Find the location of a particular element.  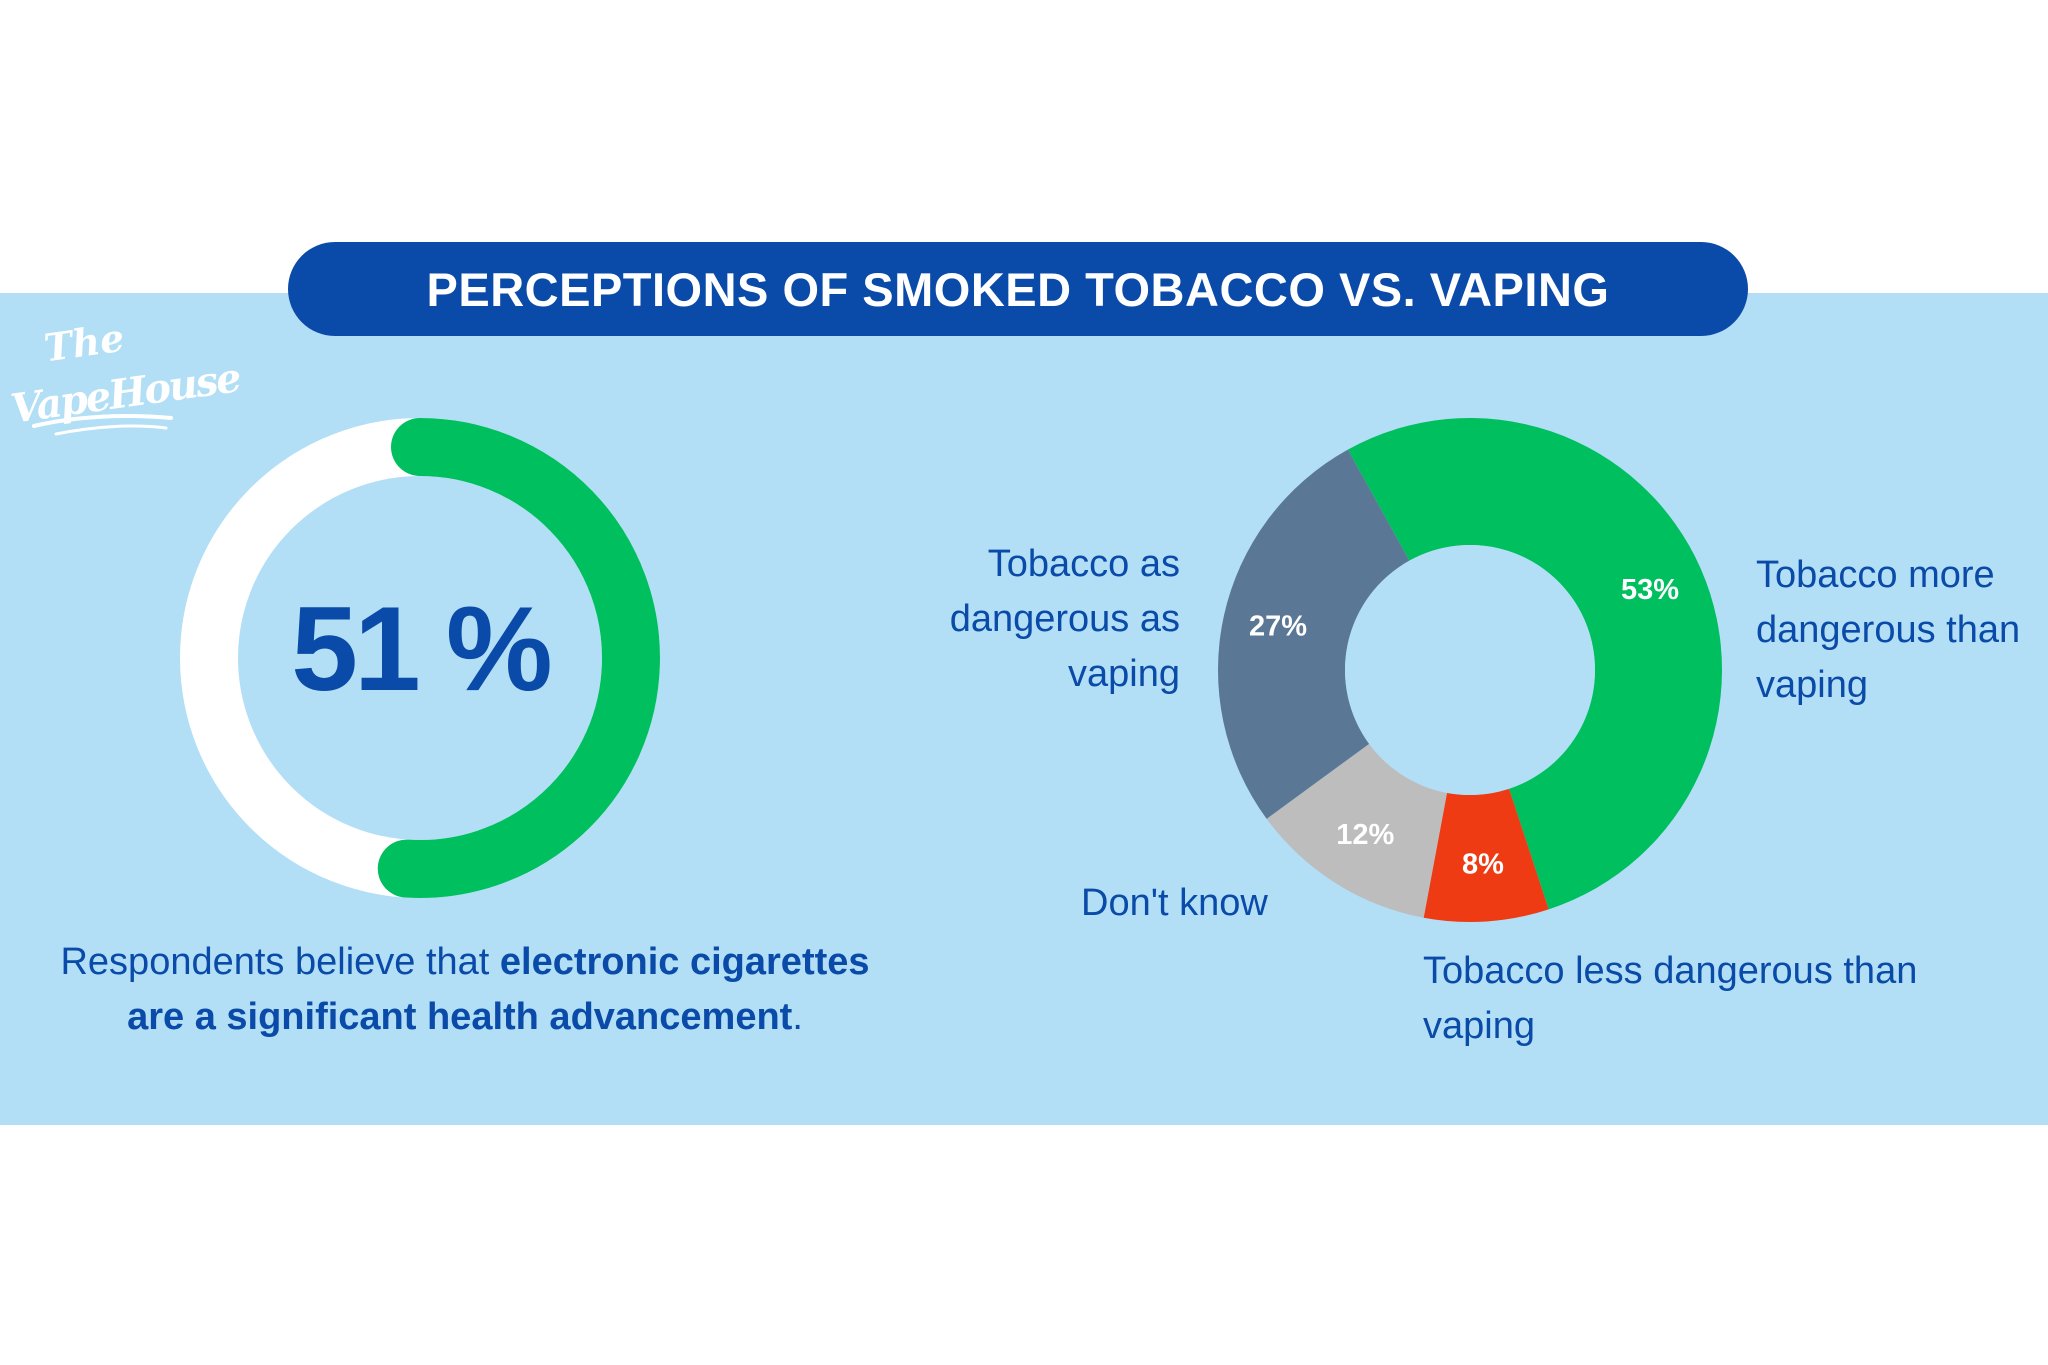

caption-bold-2: are a significant health advancement is located at coordinates (460, 1017).